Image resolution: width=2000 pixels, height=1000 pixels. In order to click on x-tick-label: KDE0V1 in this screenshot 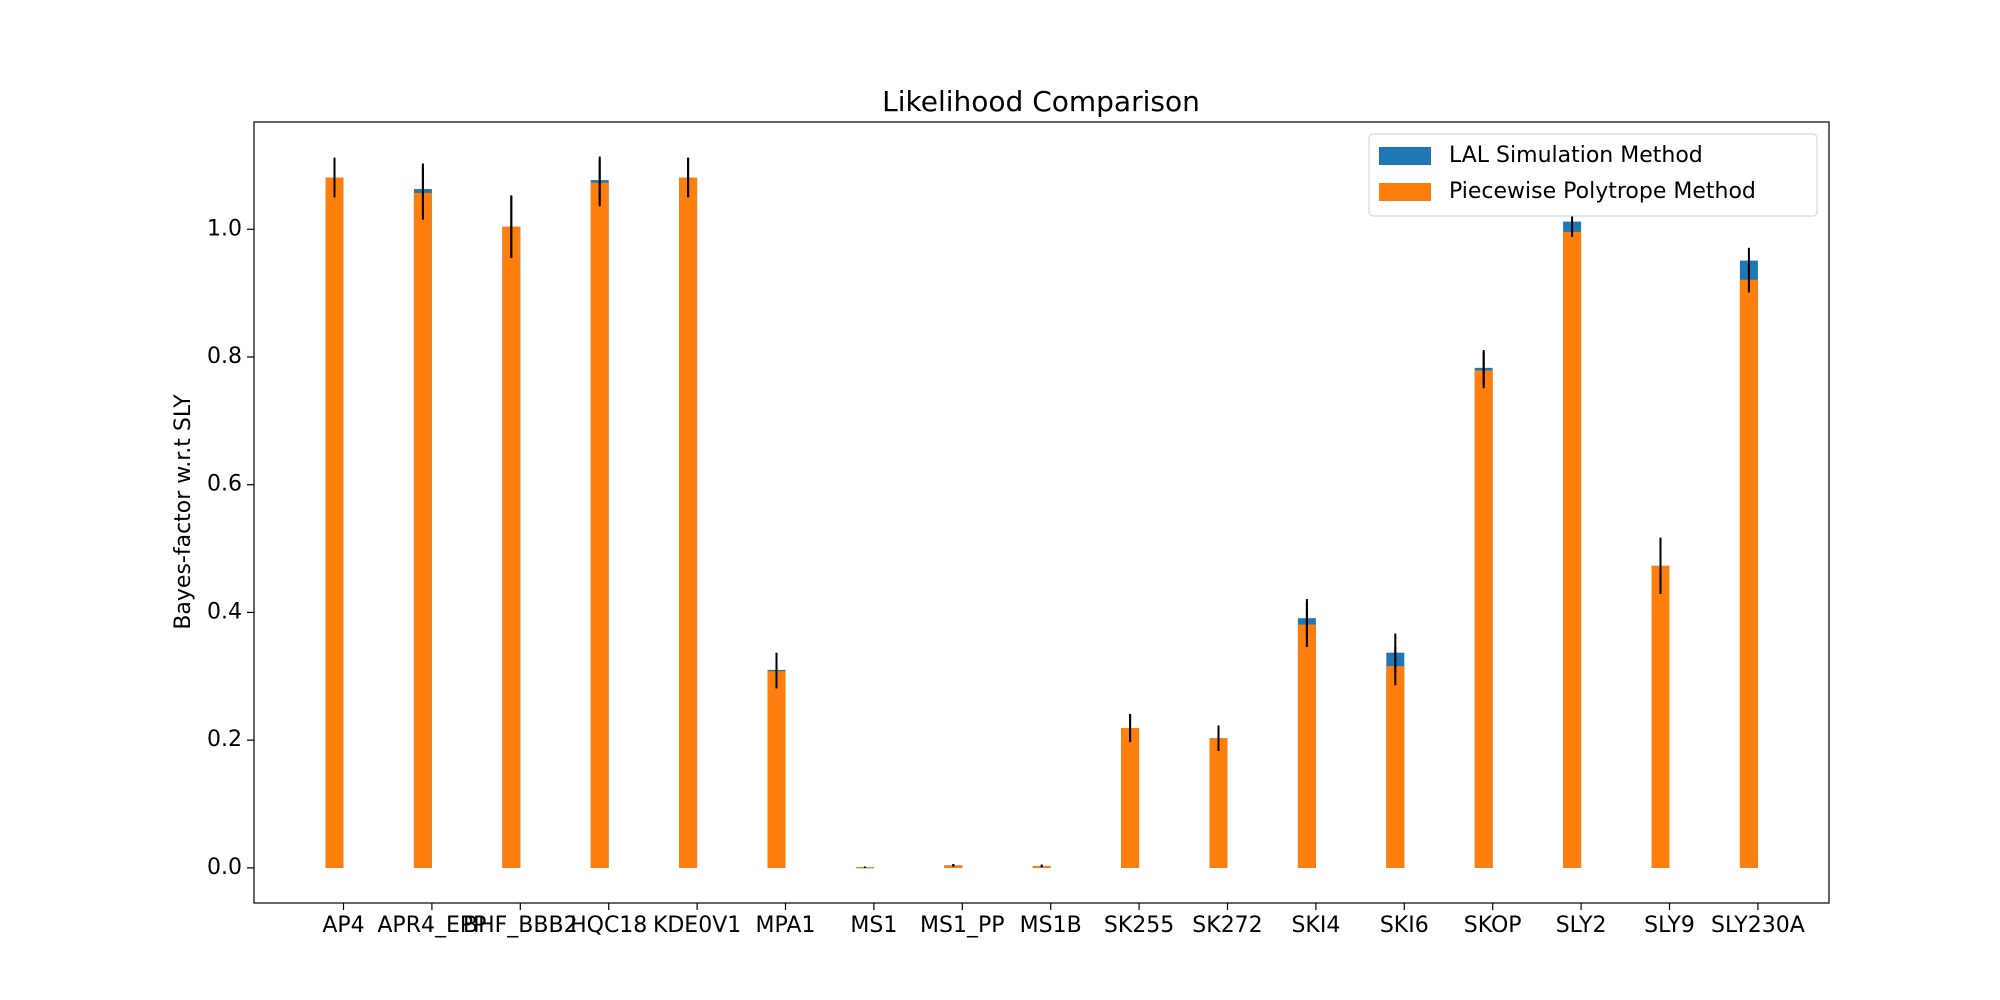, I will do `click(697, 925)`.